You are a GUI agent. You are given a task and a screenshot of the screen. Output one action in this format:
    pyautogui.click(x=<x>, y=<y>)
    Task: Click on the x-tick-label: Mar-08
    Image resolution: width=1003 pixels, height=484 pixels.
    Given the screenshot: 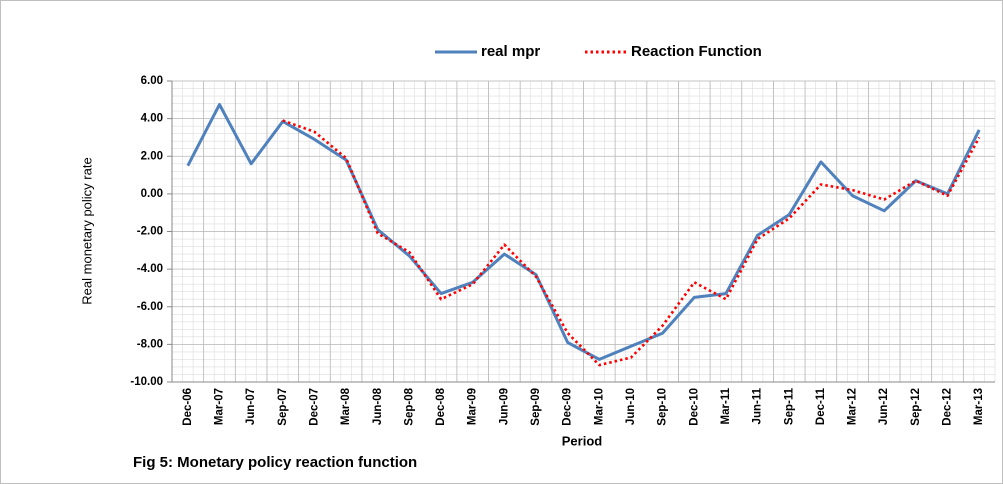 What is the action you would take?
    pyautogui.click(x=346, y=406)
    